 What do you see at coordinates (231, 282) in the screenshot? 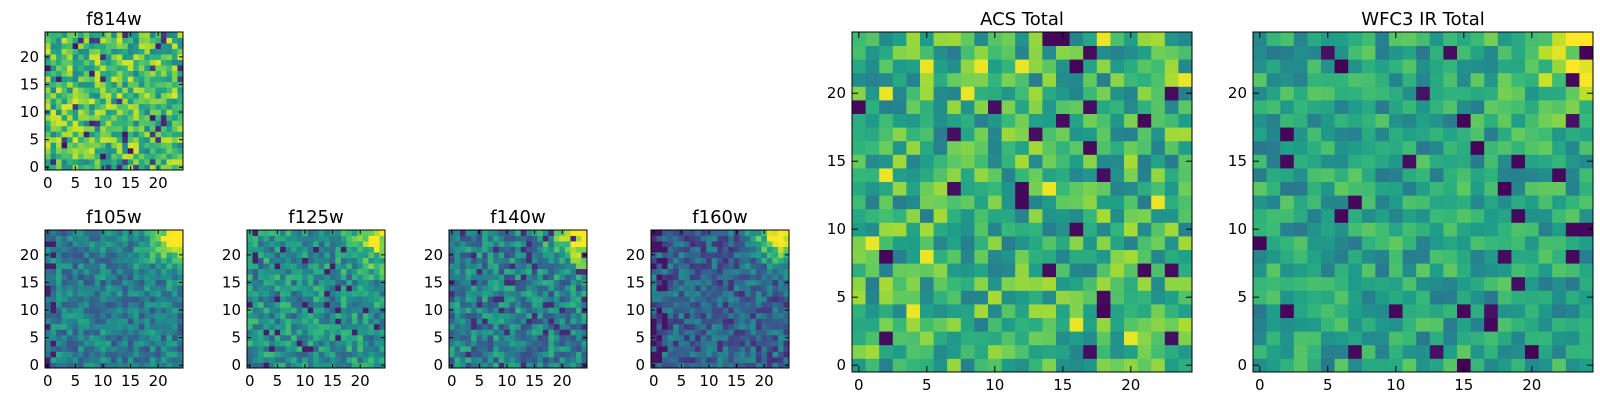
I see `y-tick-label: 15` at bounding box center [231, 282].